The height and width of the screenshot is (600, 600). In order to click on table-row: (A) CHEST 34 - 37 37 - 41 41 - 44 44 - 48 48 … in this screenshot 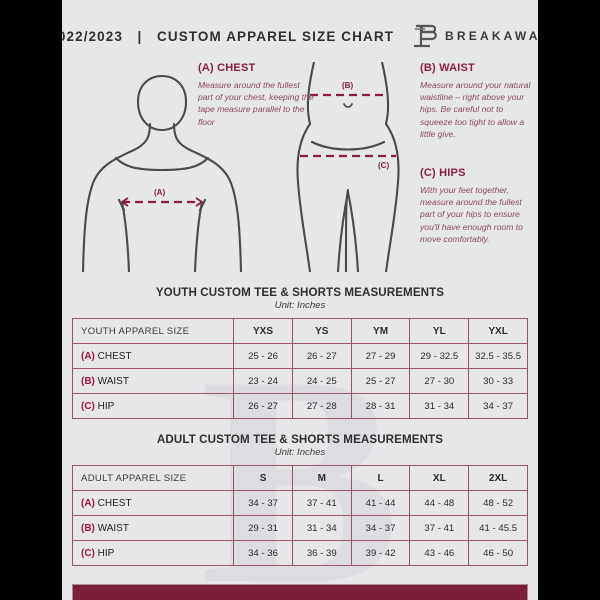, I will do `click(299, 503)`.